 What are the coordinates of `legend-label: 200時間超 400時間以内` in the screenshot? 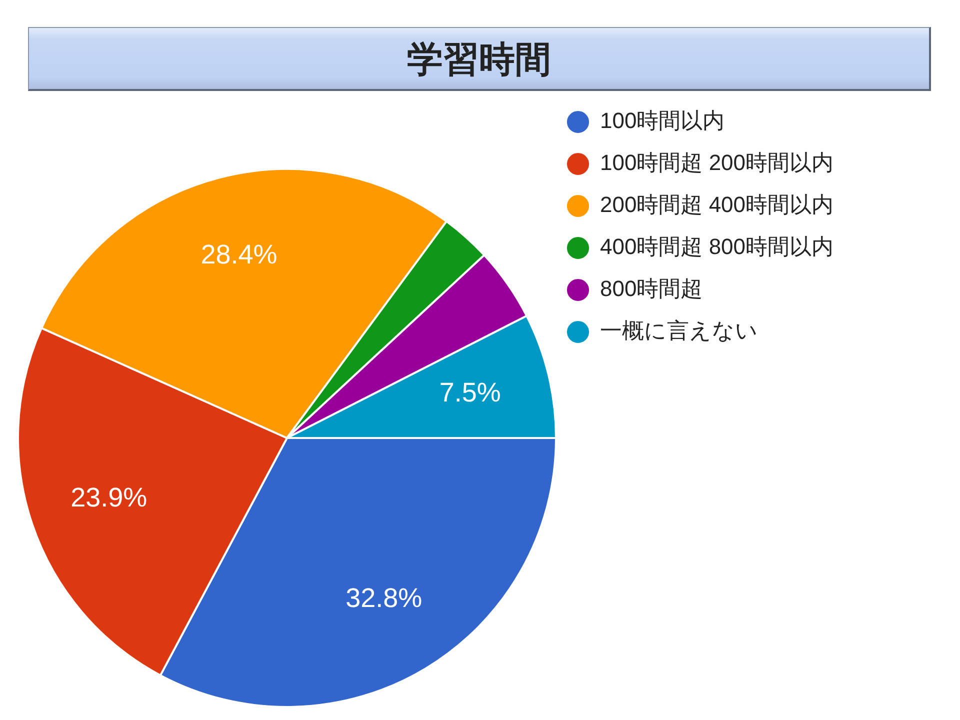 It's located at (717, 205).